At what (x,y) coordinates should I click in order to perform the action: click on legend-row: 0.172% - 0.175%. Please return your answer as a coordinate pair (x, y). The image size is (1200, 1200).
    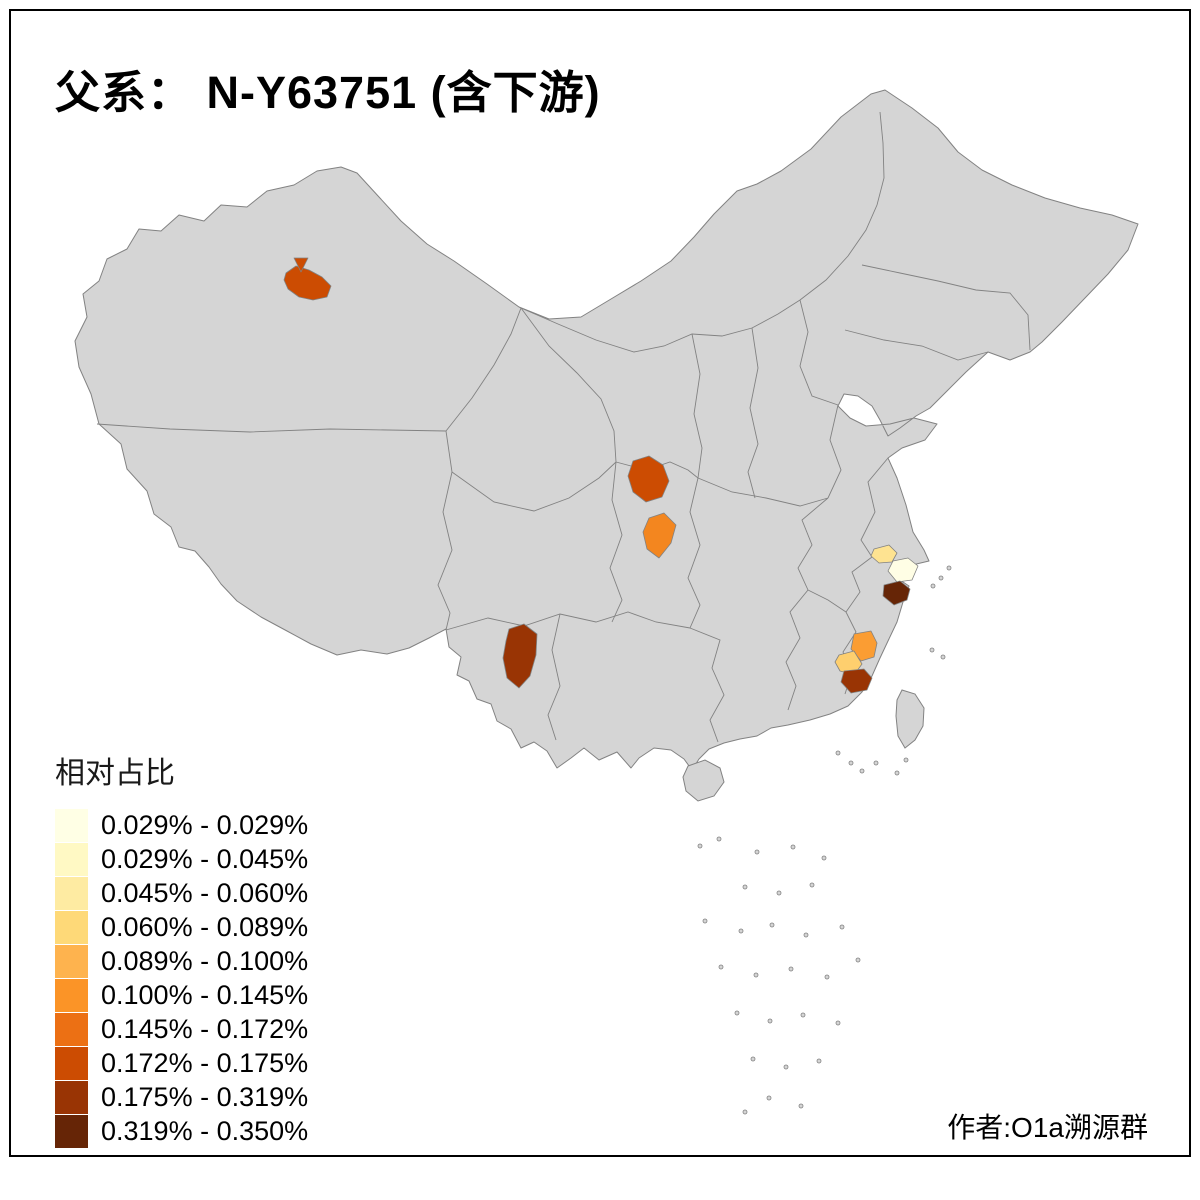
    Looking at the image, I should click on (181, 1063).